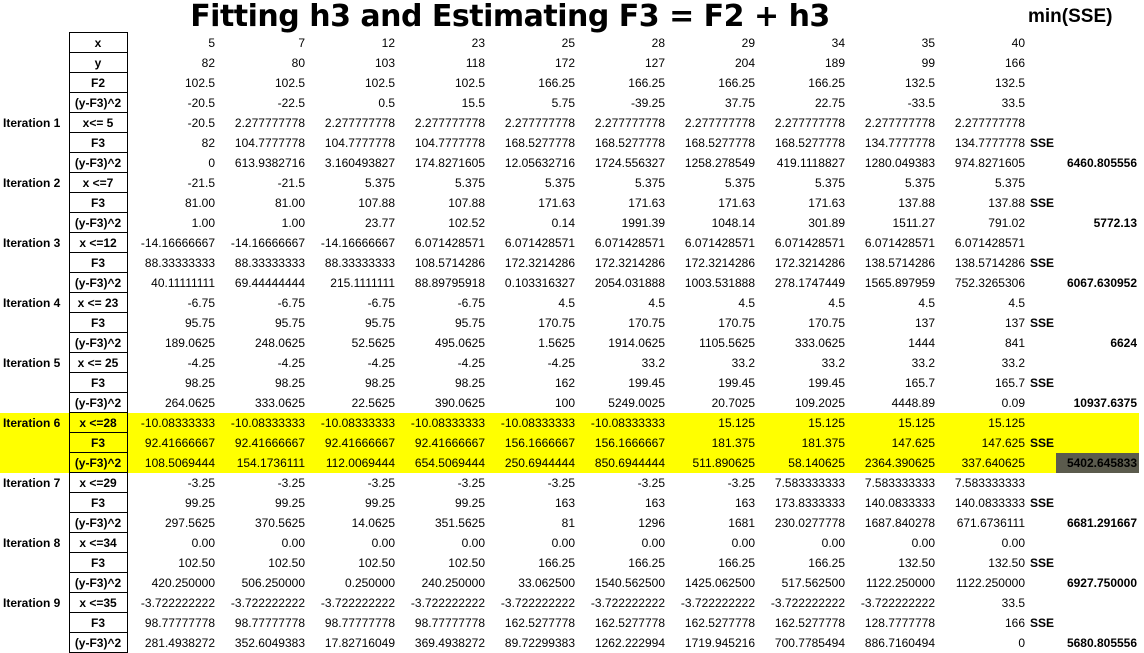 The image size is (1144, 653). Describe the element at coordinates (826, 382) in the screenshot. I see `f3-value-cell: 199.45` at that location.